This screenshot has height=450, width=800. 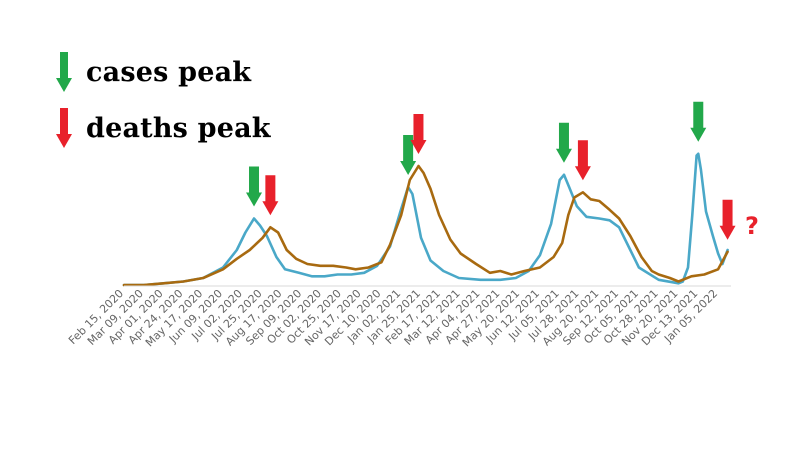 What do you see at coordinates (178, 128) in the screenshot?
I see `legend-deaths-label: deaths peak` at bounding box center [178, 128].